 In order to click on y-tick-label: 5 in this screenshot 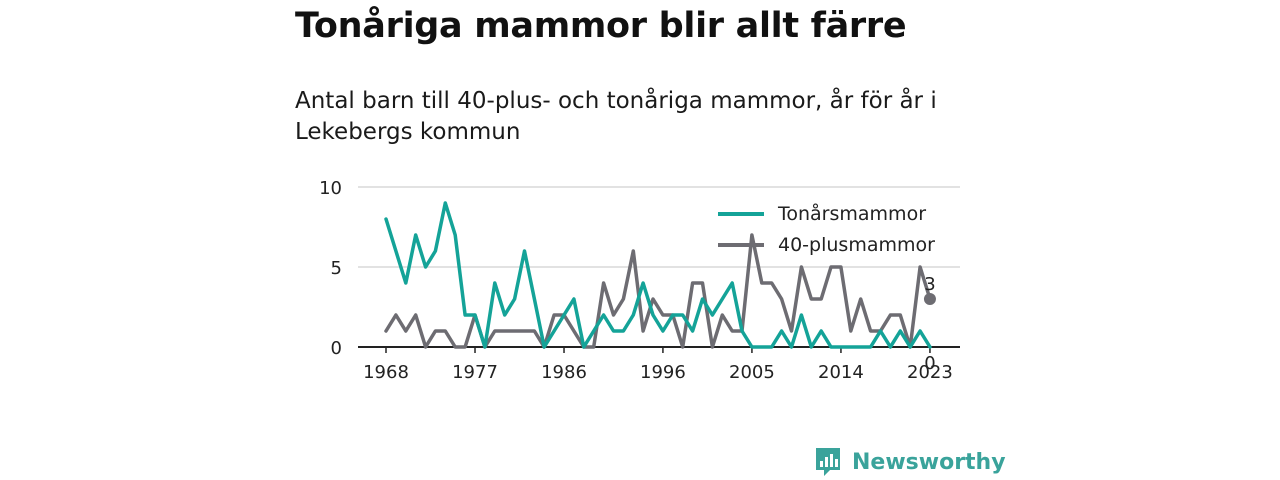, I will do `click(336, 268)`.